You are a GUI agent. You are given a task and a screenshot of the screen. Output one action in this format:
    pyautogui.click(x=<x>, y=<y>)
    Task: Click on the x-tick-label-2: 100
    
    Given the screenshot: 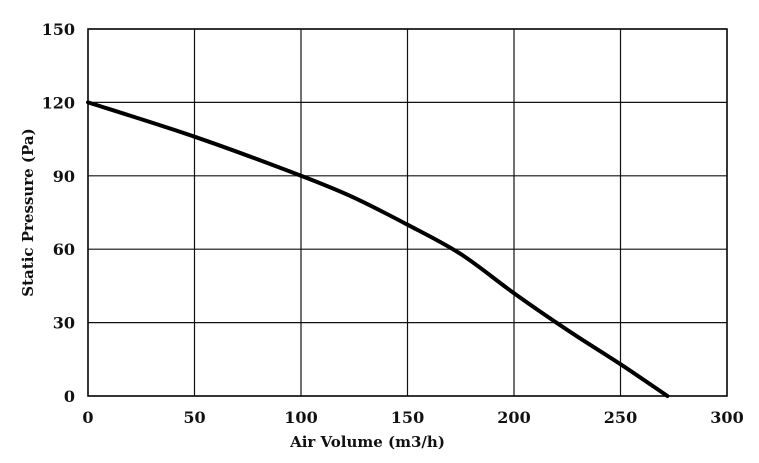 What is the action you would take?
    pyautogui.click(x=300, y=417)
    